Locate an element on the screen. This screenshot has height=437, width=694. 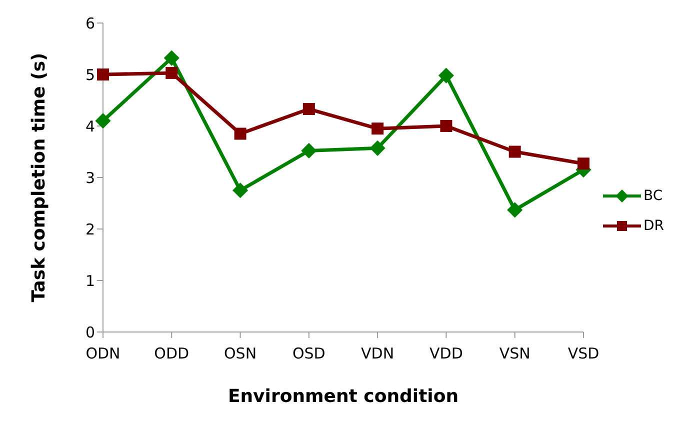
legend-label: DR is located at coordinates (653, 226).